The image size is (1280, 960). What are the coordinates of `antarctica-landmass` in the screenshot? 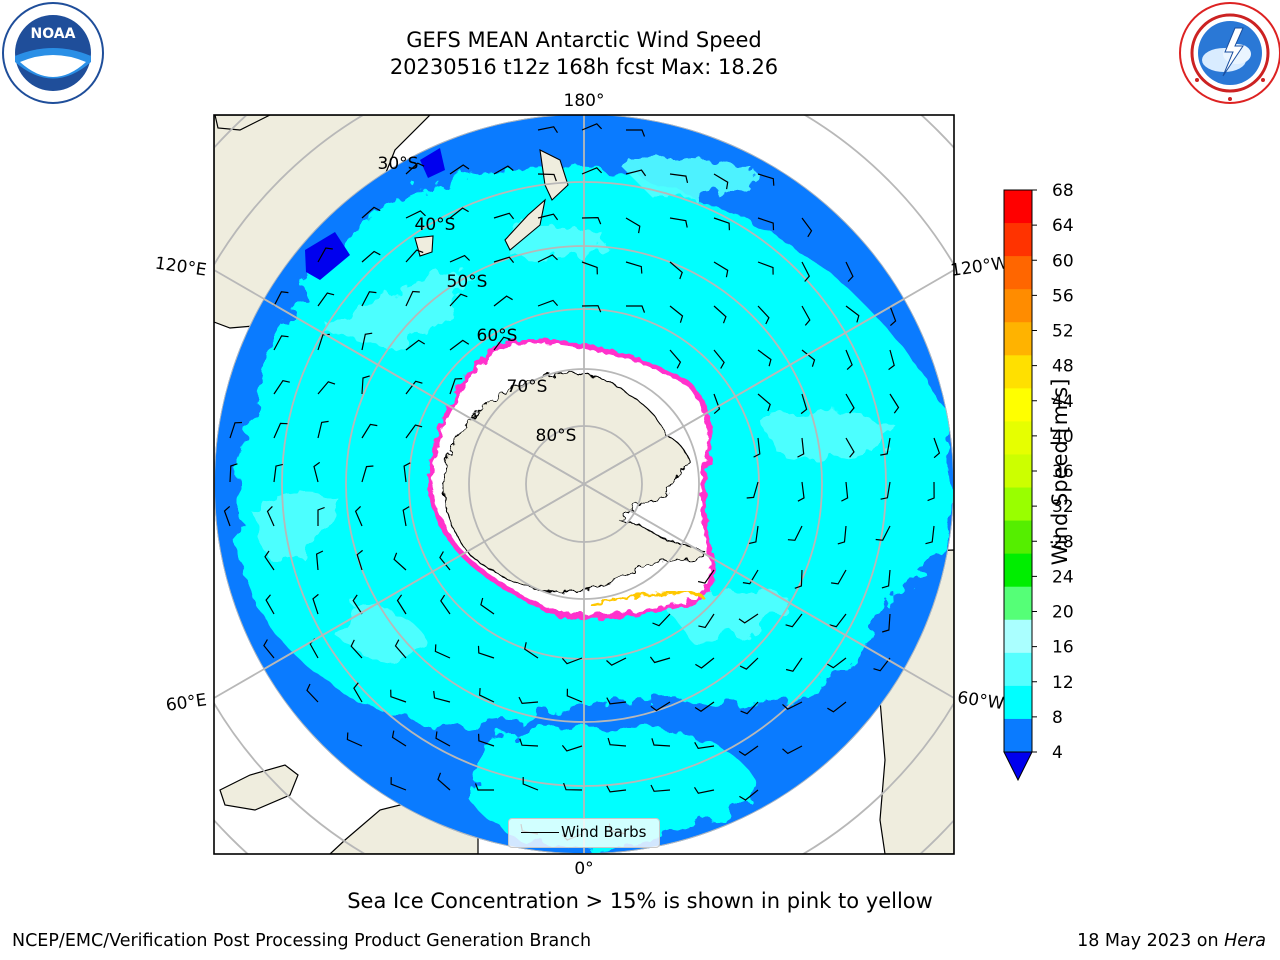 It's located at (575, 482).